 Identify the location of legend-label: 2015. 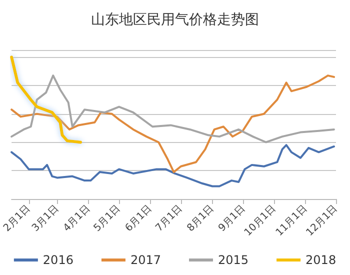
(233, 260).